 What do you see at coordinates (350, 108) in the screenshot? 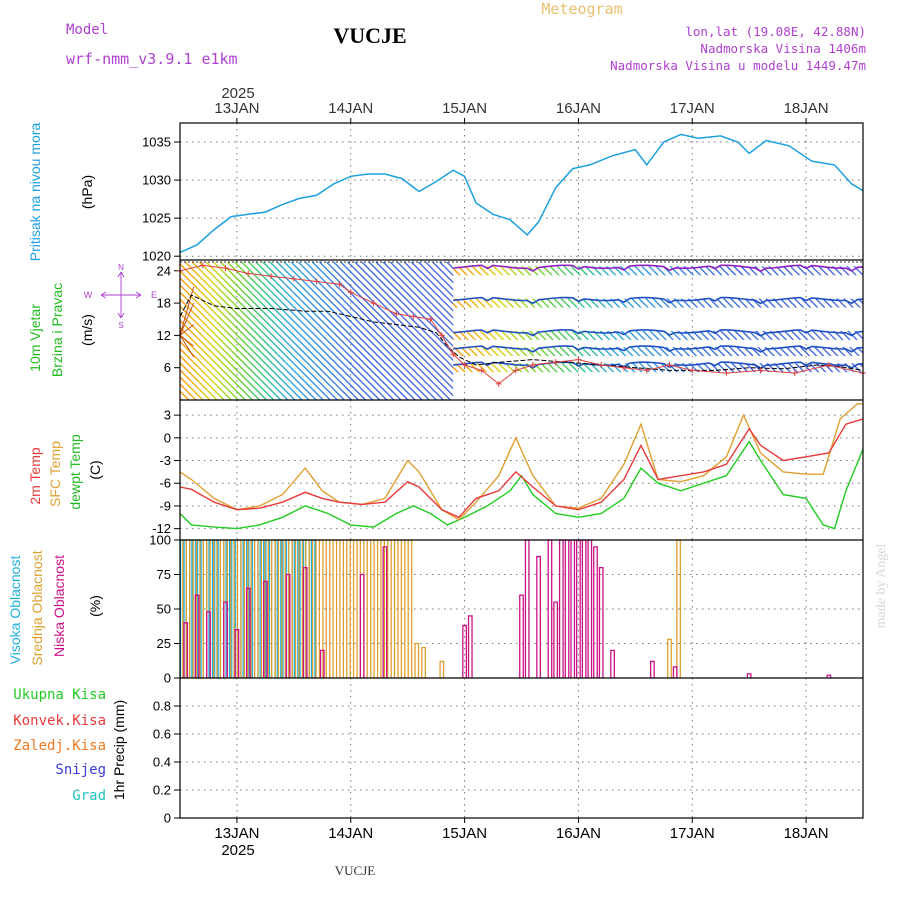
I see `day-label-top: 14JAN` at bounding box center [350, 108].